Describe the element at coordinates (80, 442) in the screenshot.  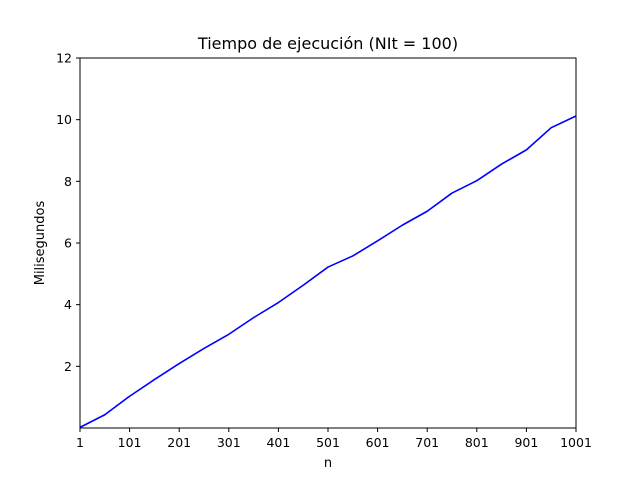
I see `x-tick-label: 1` at that location.